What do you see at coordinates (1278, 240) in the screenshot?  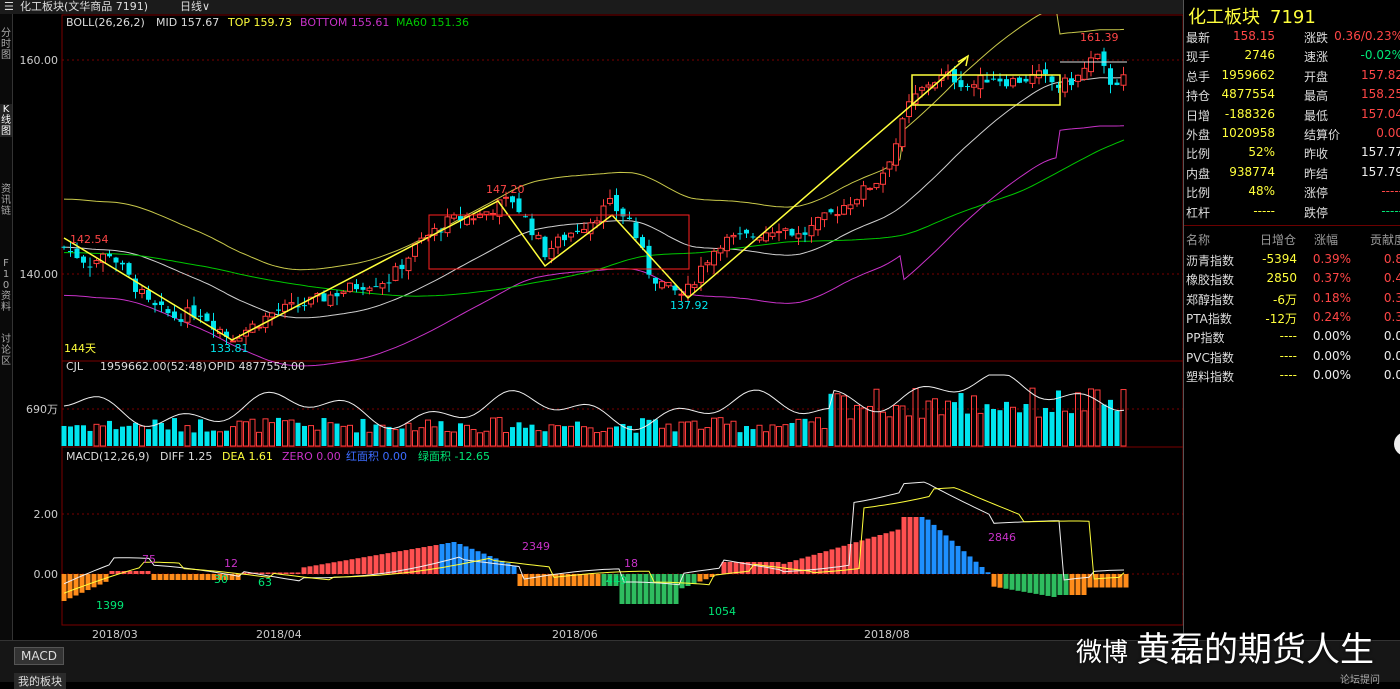 I see `table-header: 日增仓` at bounding box center [1278, 240].